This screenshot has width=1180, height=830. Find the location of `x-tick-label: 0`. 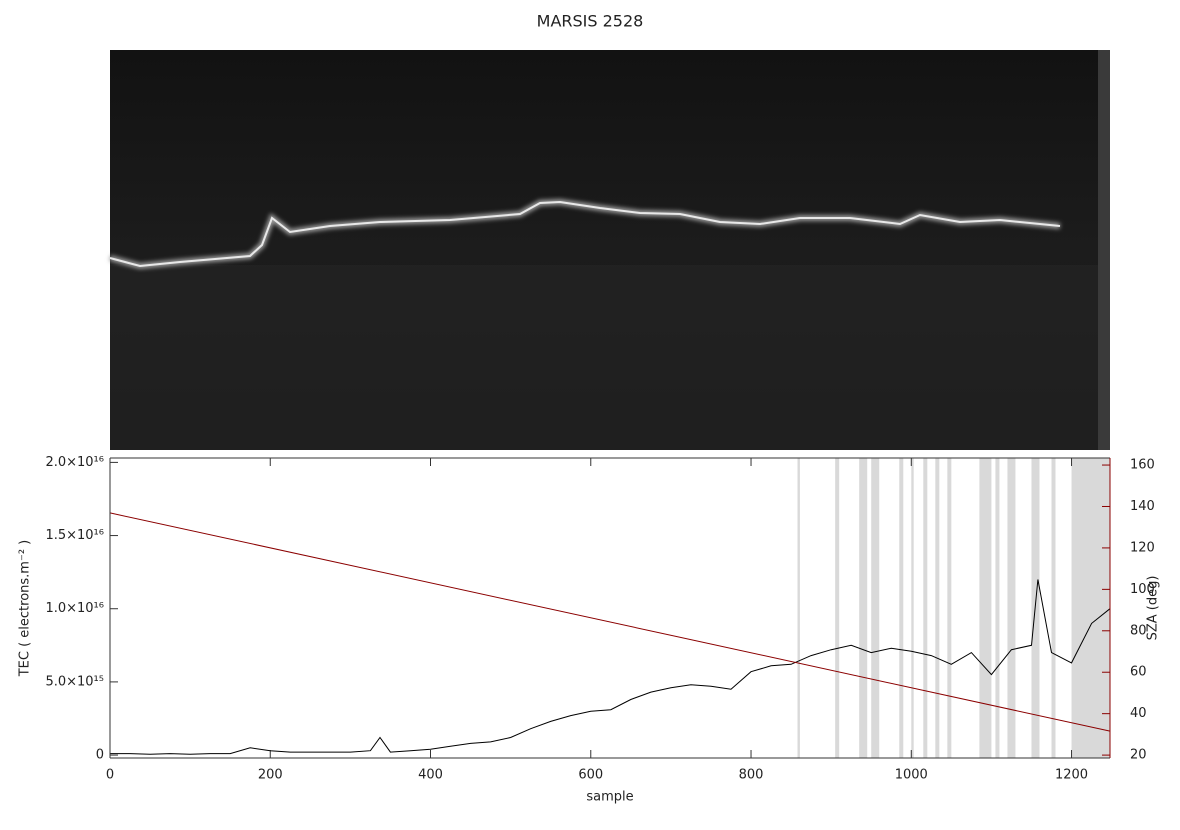

x-tick-label: 0 is located at coordinates (110, 775).